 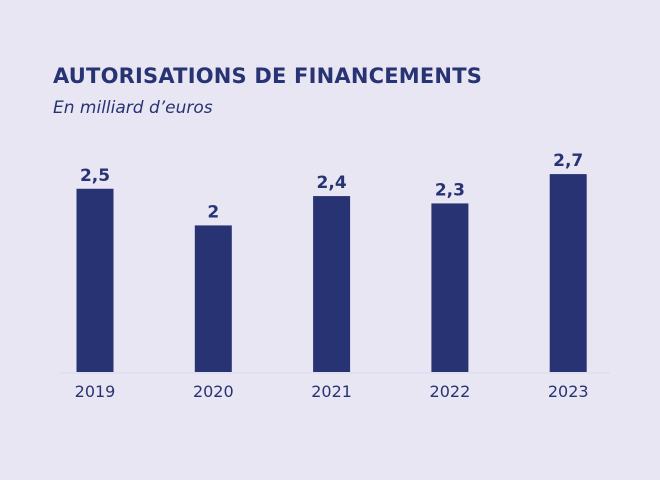 I want to click on x-tick-label-2021: 2021, so click(x=331, y=391).